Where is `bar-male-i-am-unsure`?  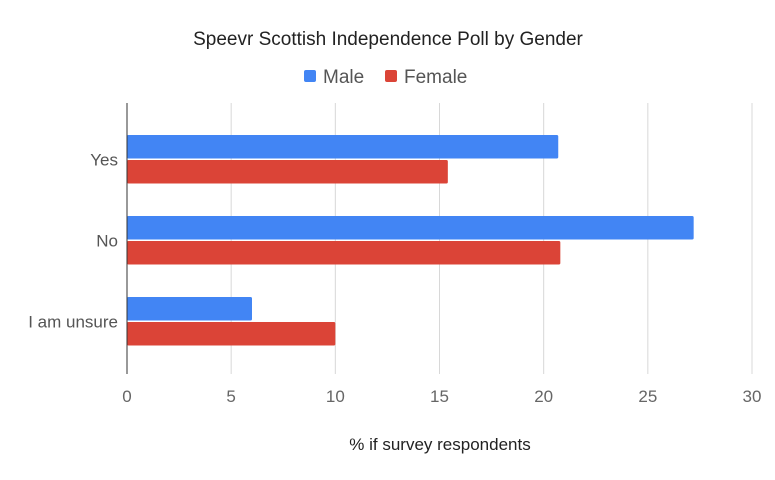 bar-male-i-am-unsure is located at coordinates (189, 309).